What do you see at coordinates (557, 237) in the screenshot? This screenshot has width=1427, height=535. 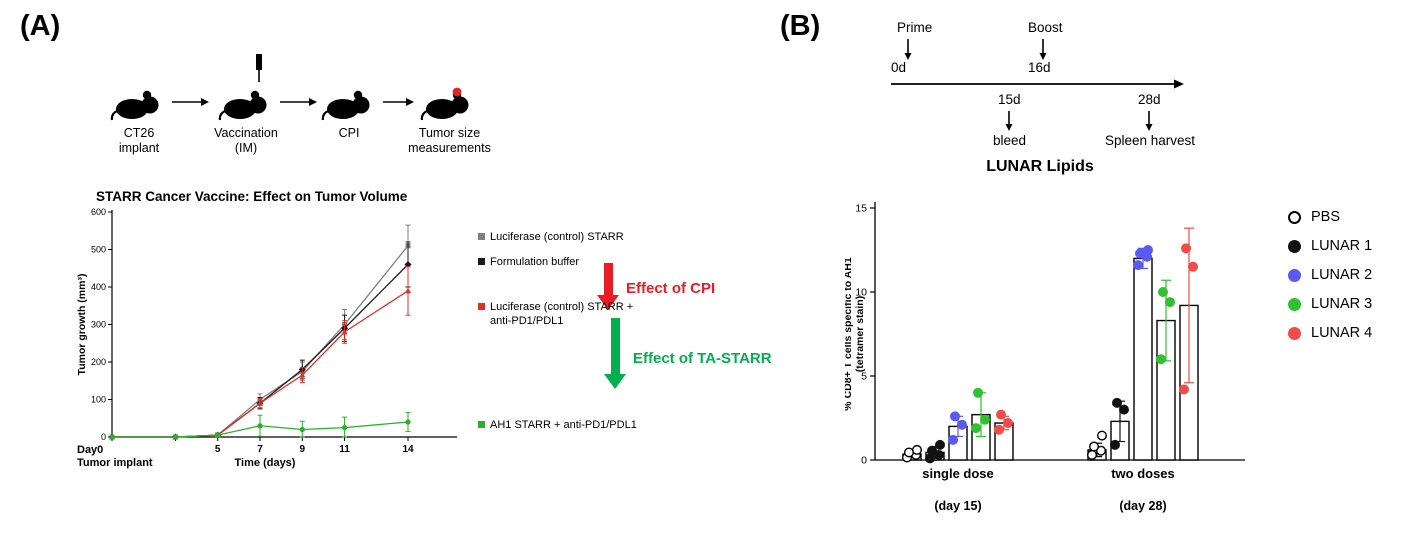 I see `legend-label: Luciferase (control) STARR` at bounding box center [557, 237].